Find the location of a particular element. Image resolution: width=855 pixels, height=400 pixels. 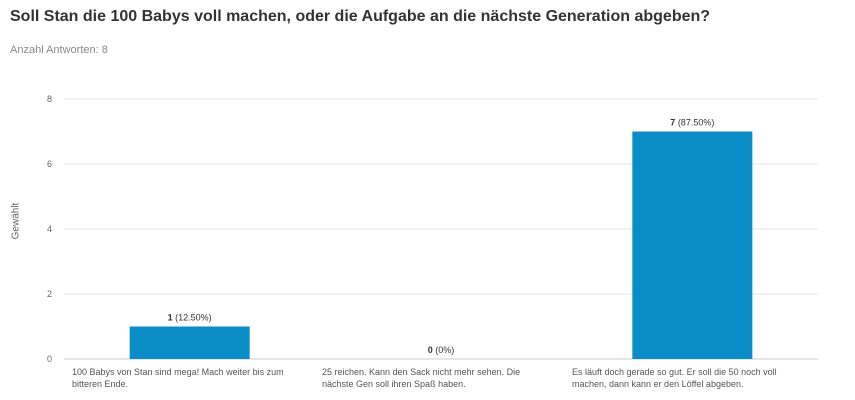

y-tick-label-4: 4 is located at coordinates (49, 229).